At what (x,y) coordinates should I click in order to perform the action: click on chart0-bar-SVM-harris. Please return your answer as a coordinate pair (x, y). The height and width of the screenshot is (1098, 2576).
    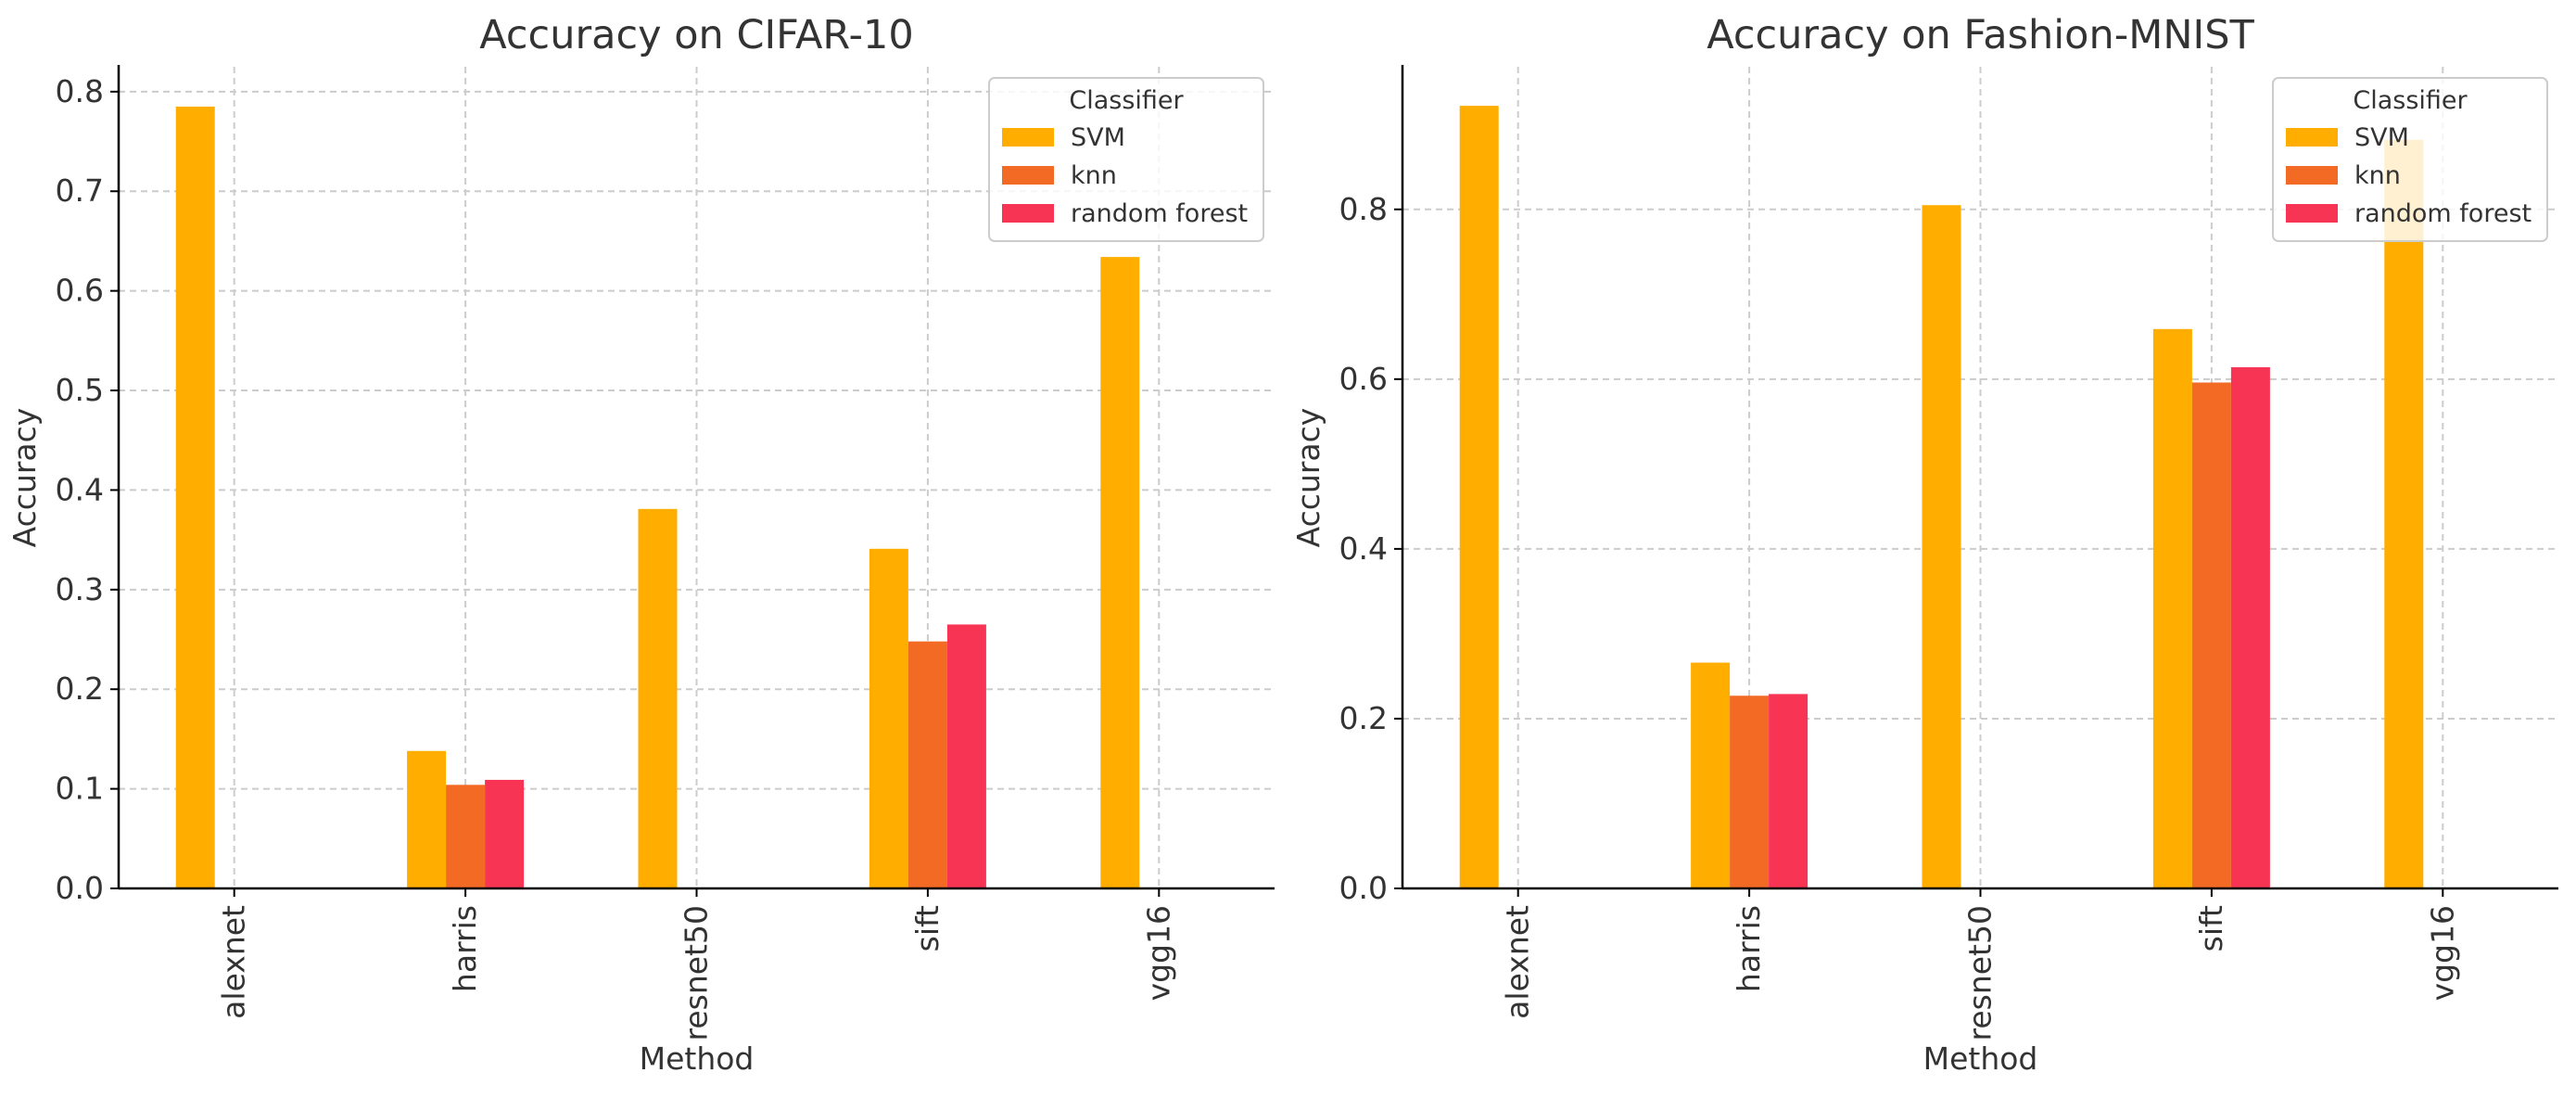
    Looking at the image, I should click on (427, 819).